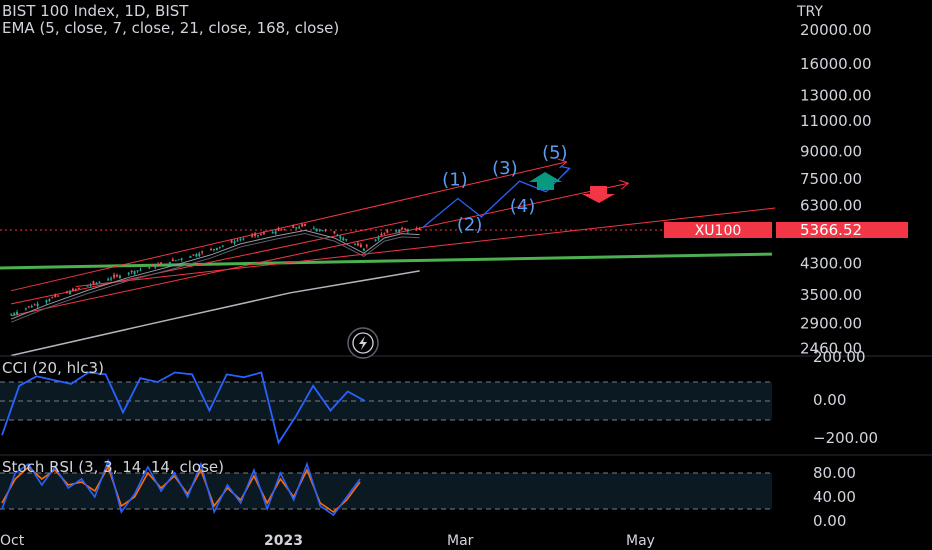 This screenshot has width=932, height=550. I want to click on support-line, so click(386, 261).